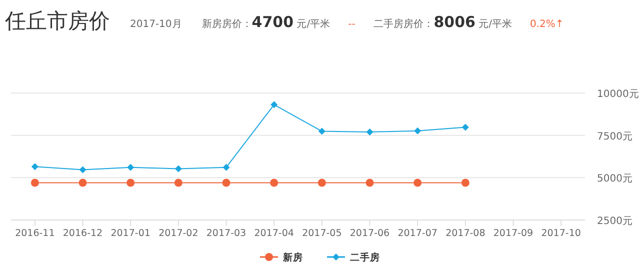  Describe the element at coordinates (365, 258) in the screenshot. I see `legend-label: 二手房` at that location.